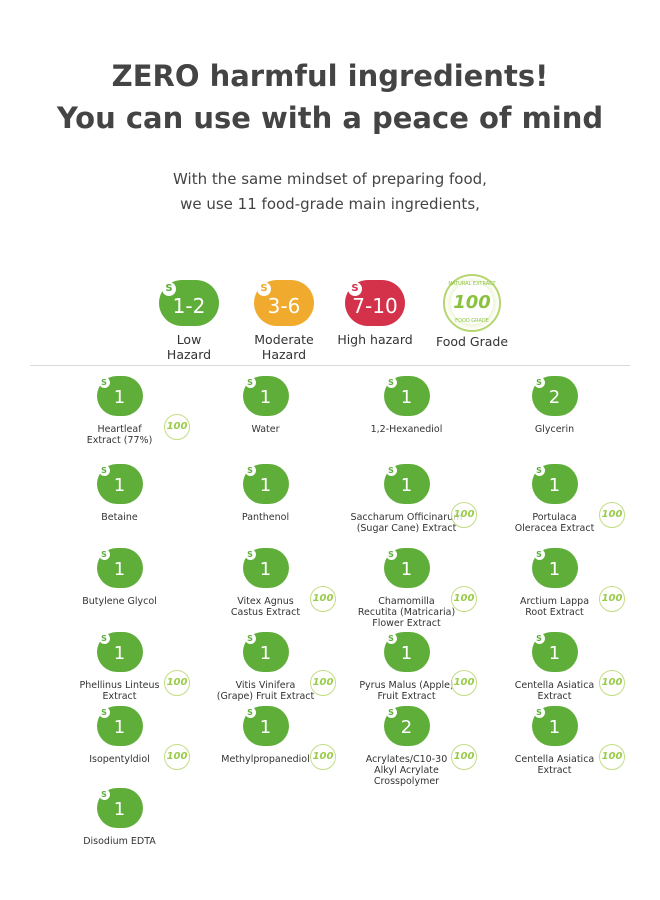 This screenshot has width=660, height=900. I want to click on ingredient-name: Heartleaf Extract (77%) 100, so click(119, 435).